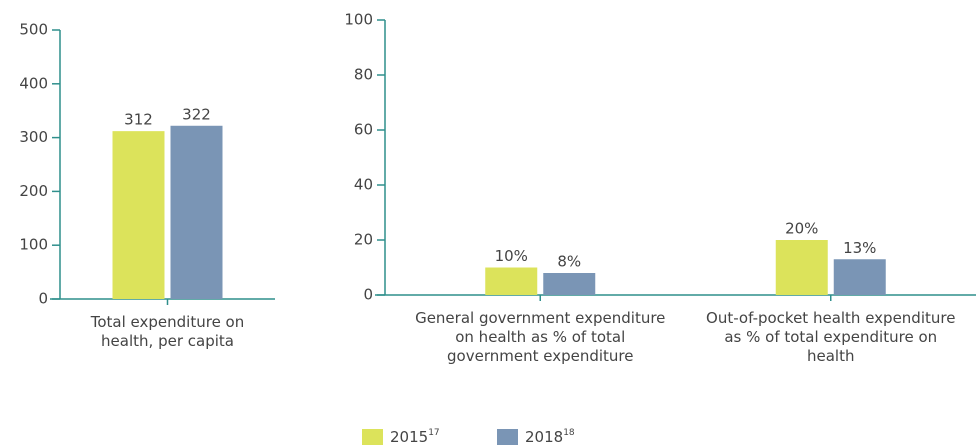  What do you see at coordinates (363, 130) in the screenshot?
I see `y-tick-label: 60` at bounding box center [363, 130].